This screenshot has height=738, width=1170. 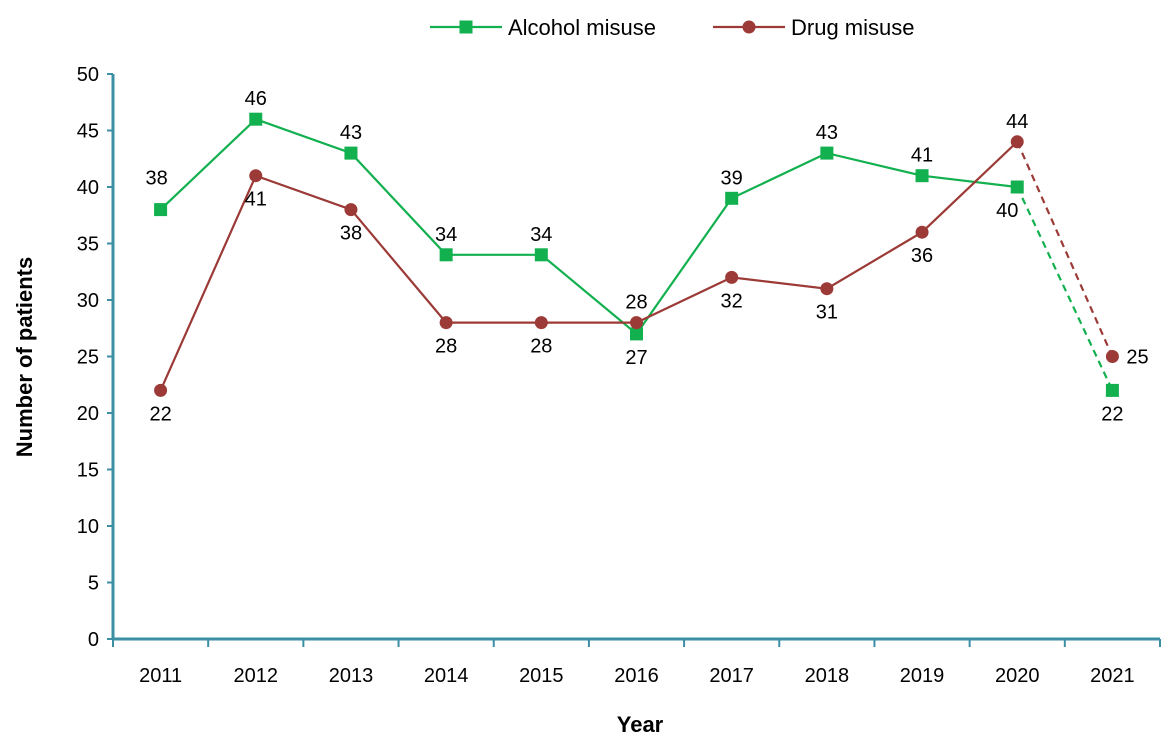 What do you see at coordinates (852, 27) in the screenshot?
I see `legend-label: Drug misuse` at bounding box center [852, 27].